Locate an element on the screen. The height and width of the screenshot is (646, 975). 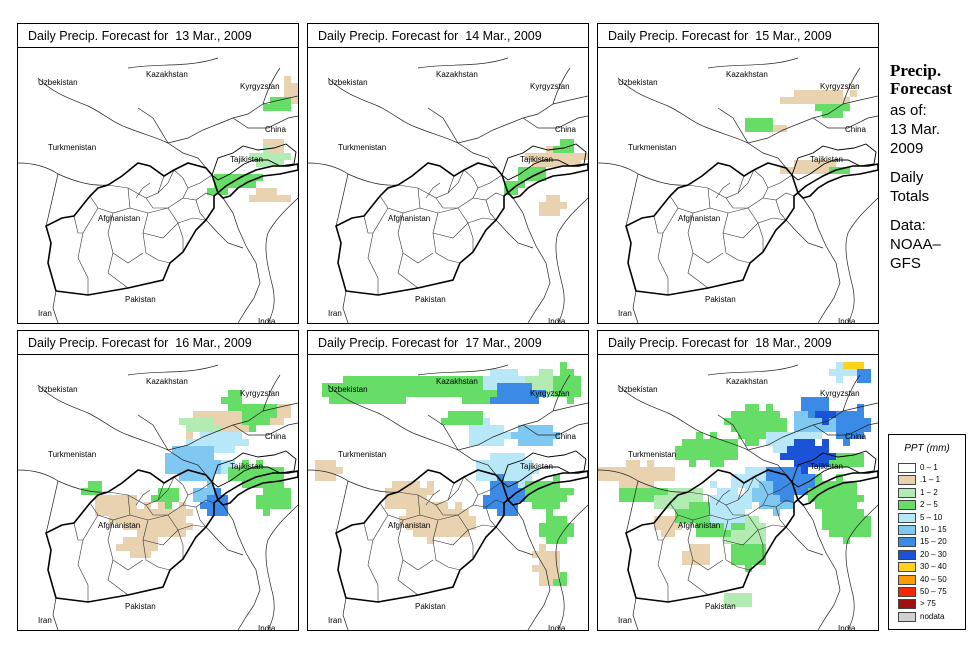
precip-cells is located at coordinates (186, 474).